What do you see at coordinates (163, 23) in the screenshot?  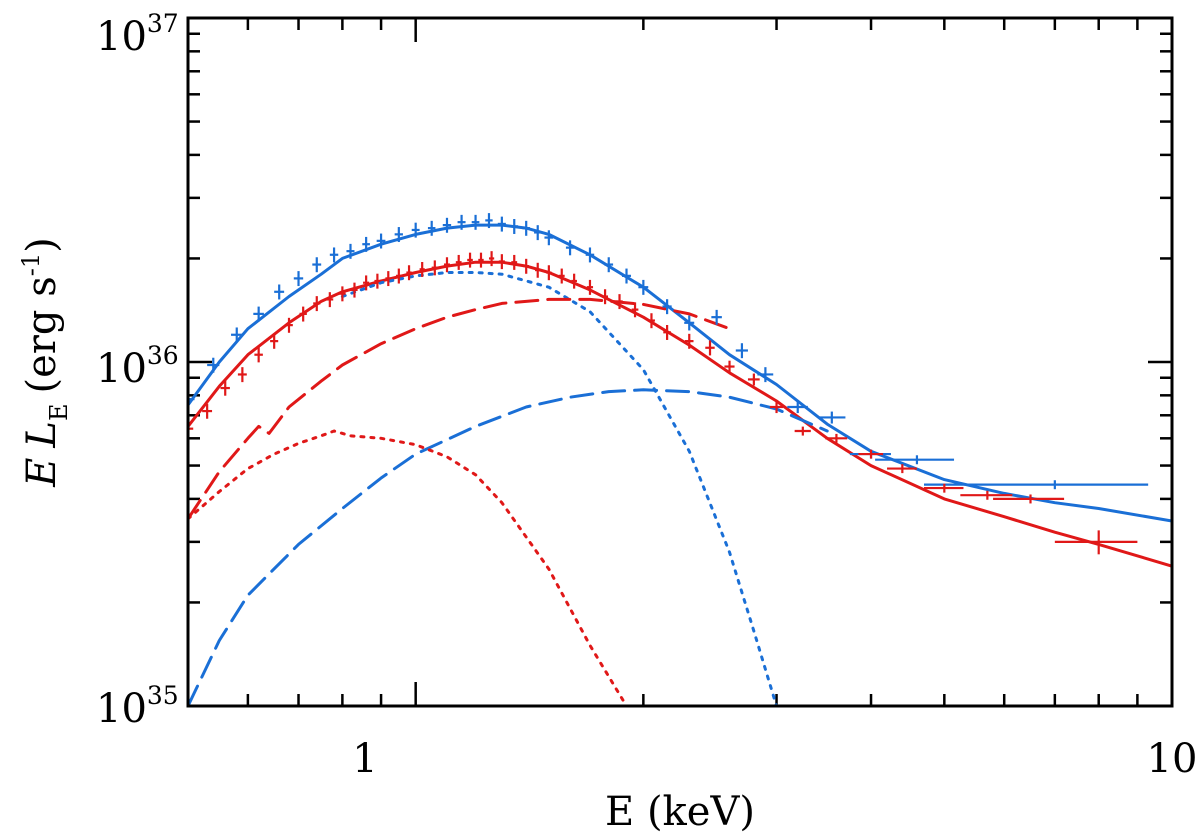 I see `y-tick-exp: 37` at bounding box center [163, 23].